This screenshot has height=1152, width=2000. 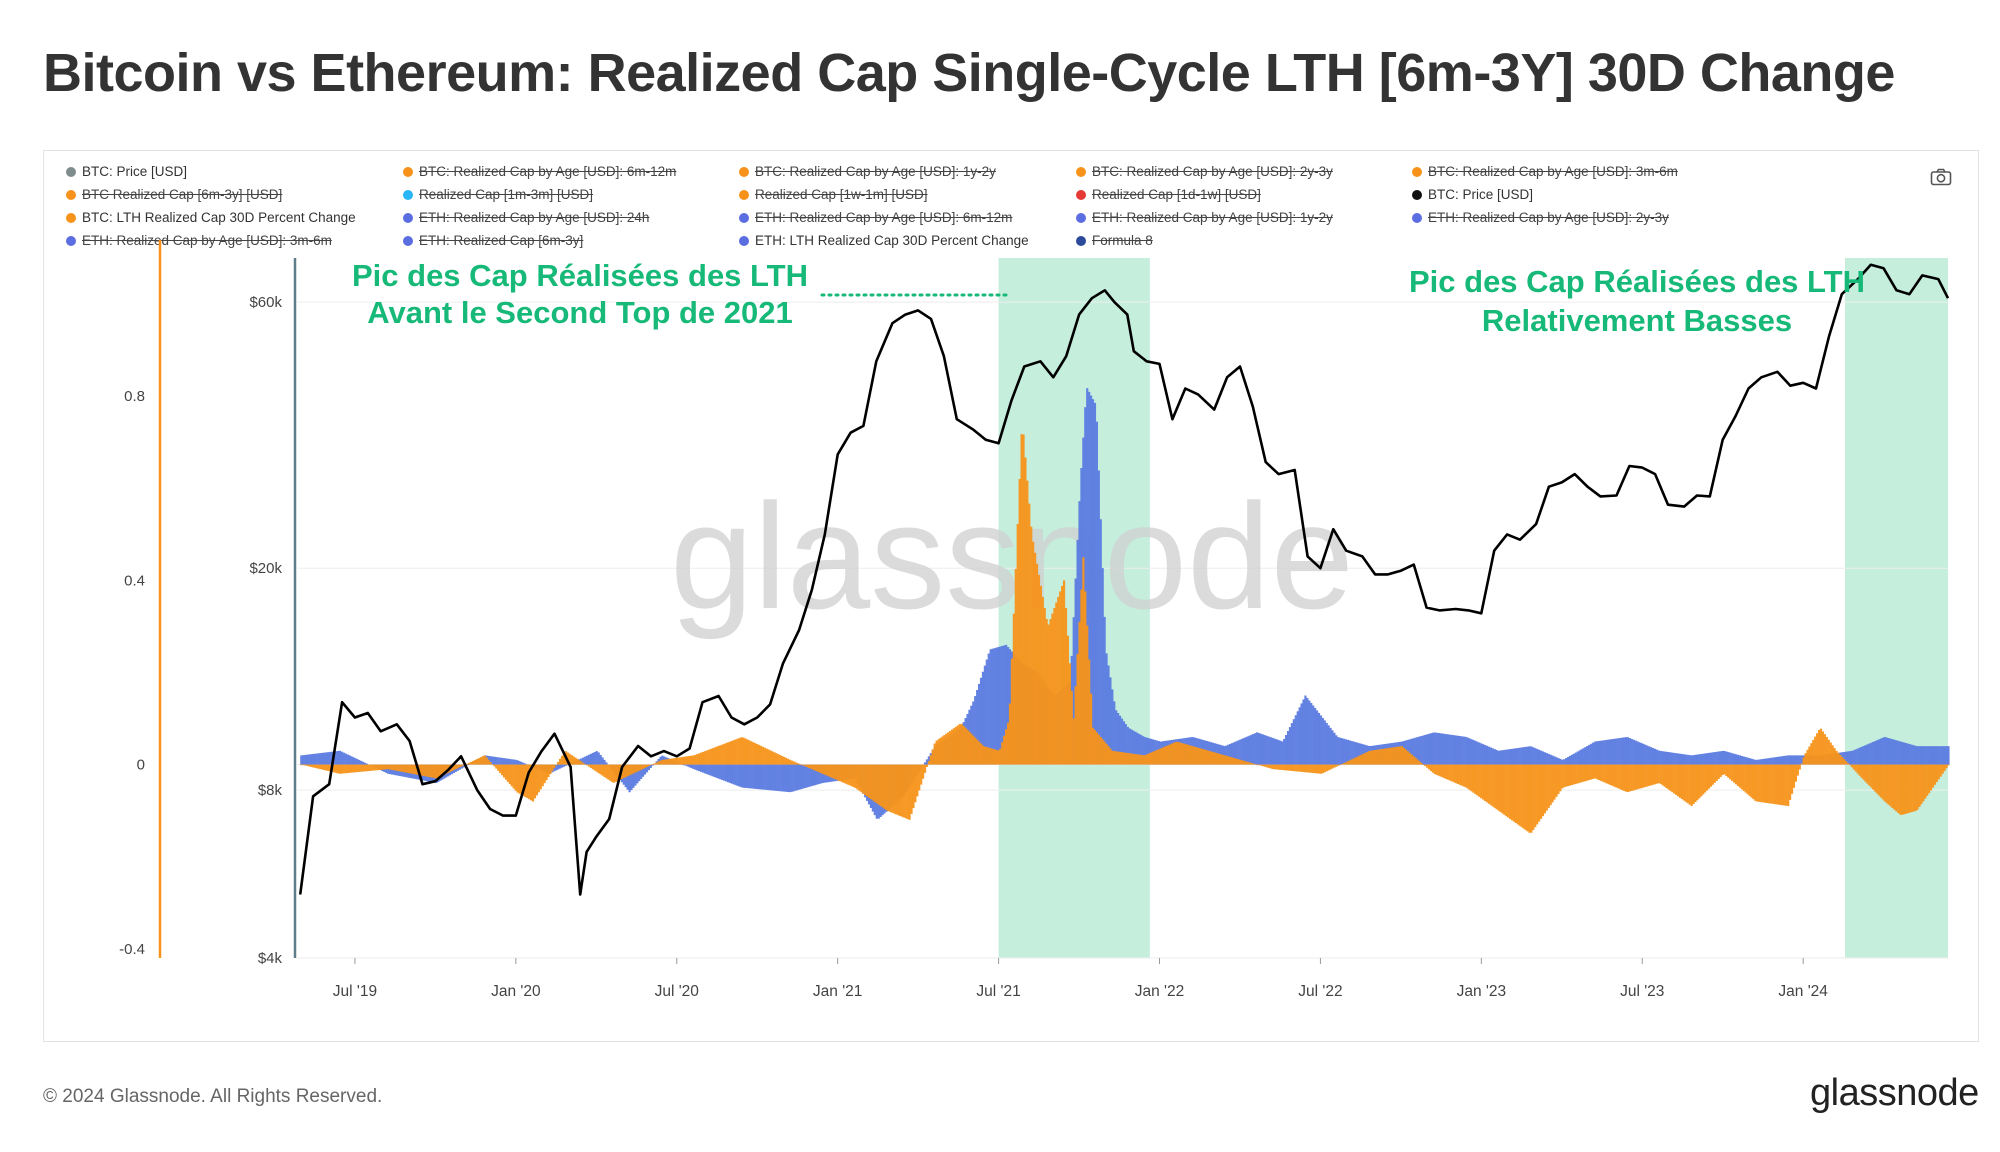 What do you see at coordinates (1168, 194) in the screenshot?
I see `legend-item: Realized Cap [1d-1w] [USD]` at bounding box center [1168, 194].